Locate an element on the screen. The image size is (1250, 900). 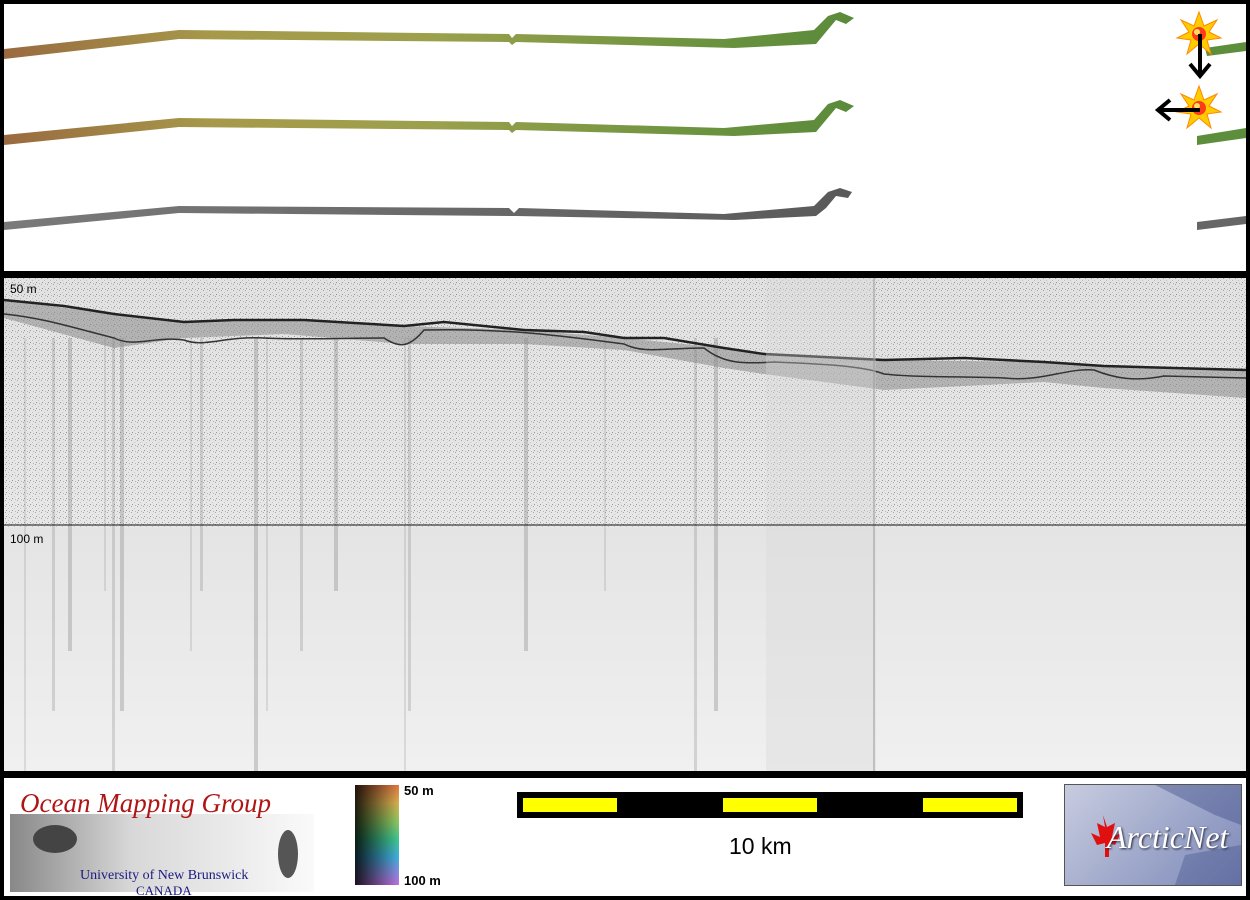
scale-bar is located at coordinates (770, 805).